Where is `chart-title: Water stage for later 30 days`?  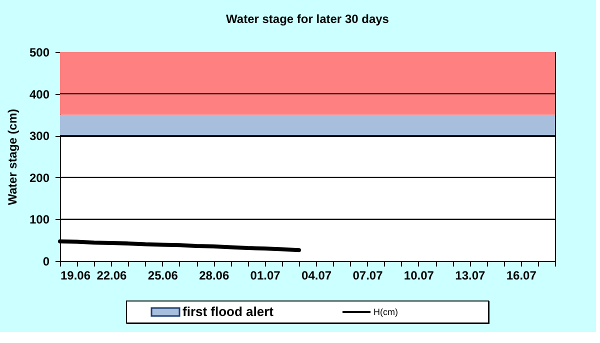 chart-title: Water stage for later 30 days is located at coordinates (308, 19).